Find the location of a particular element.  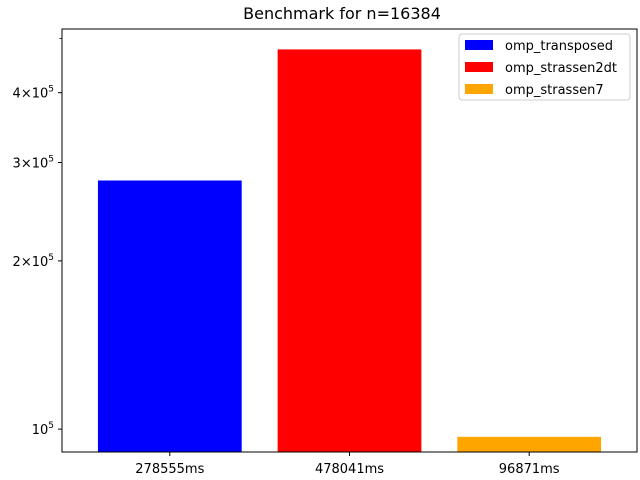

legend-label: omp_transposed is located at coordinates (559, 46).